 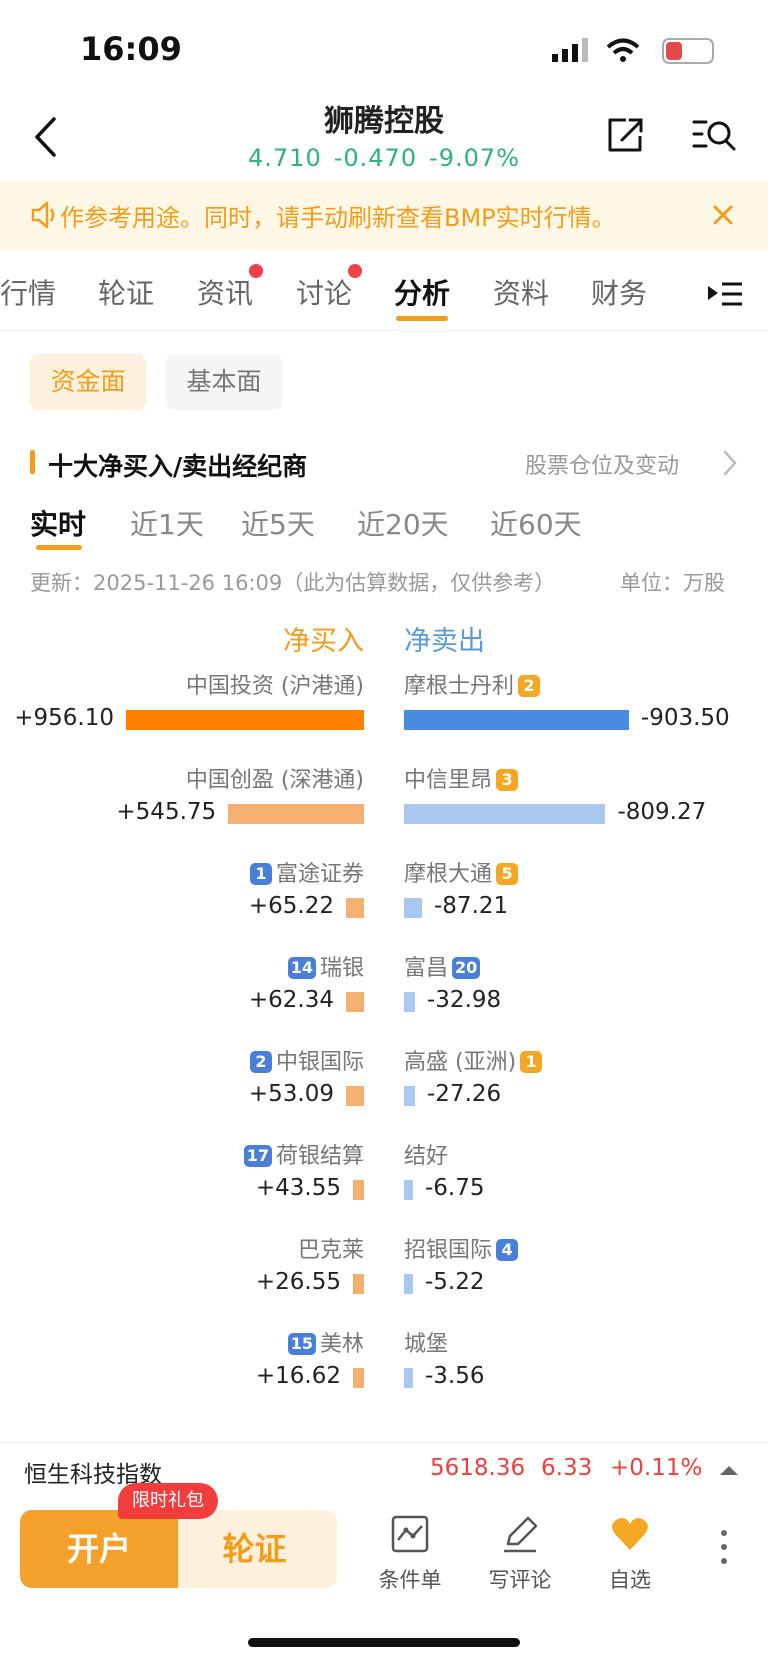 I want to click on battery-level: 8, so click(x=688, y=50).